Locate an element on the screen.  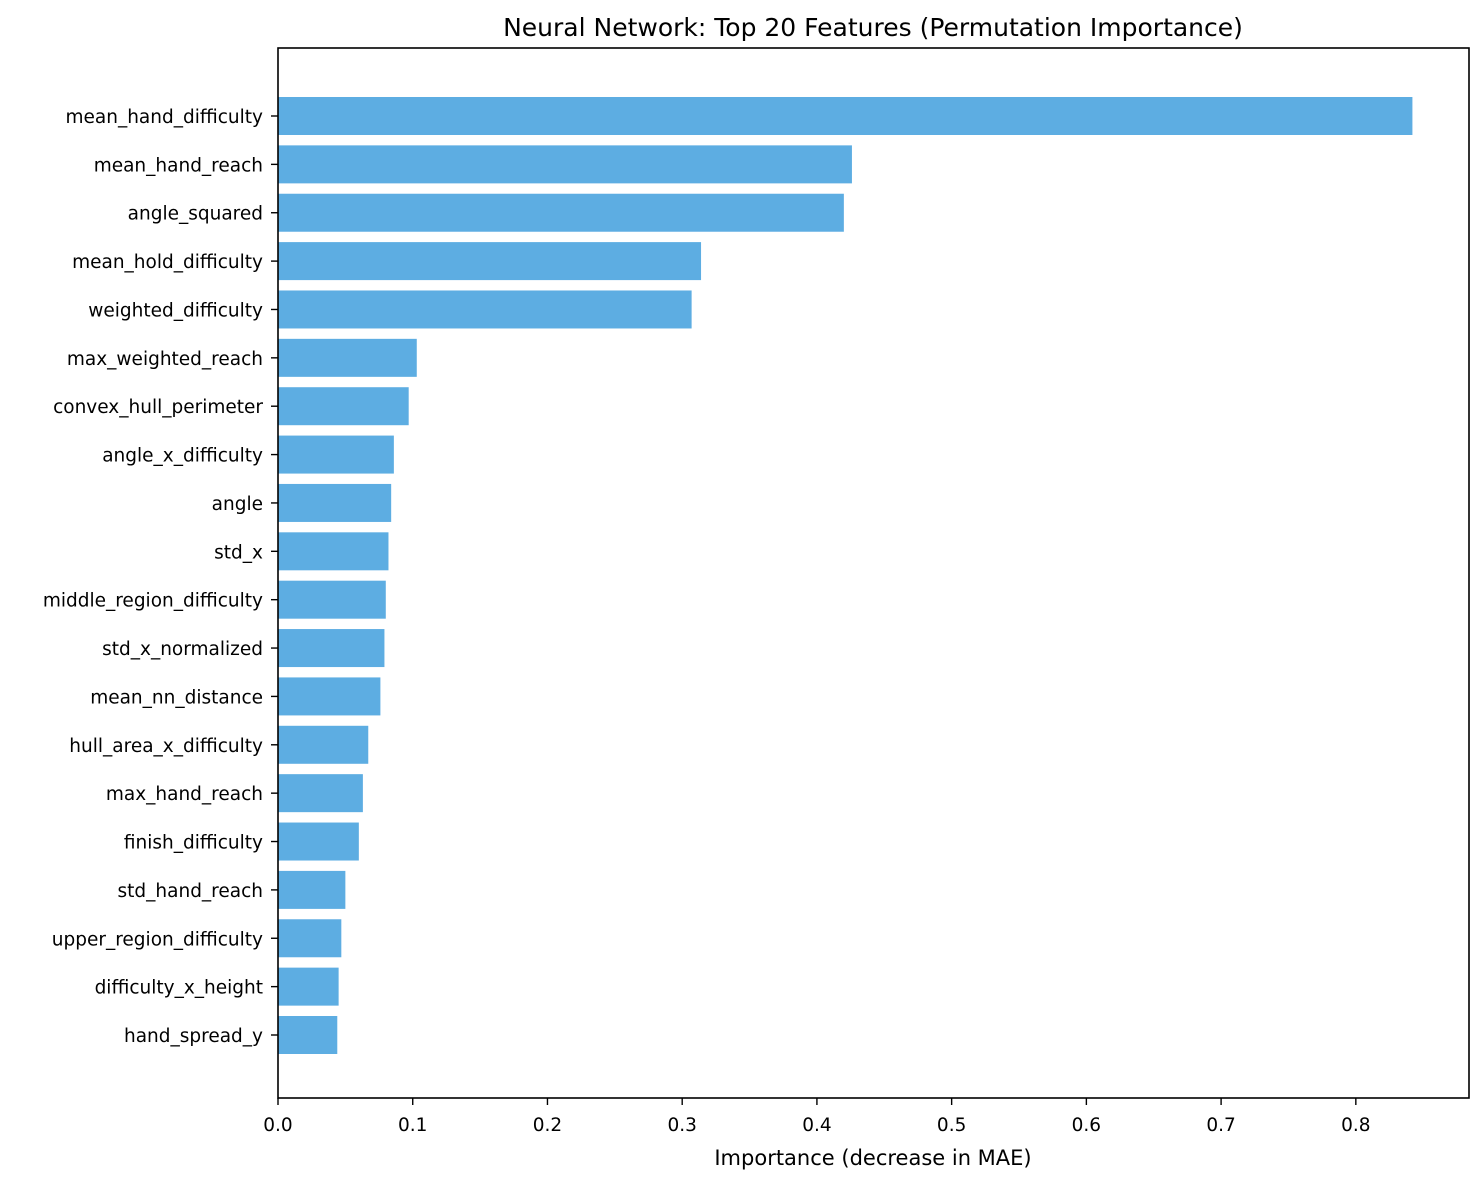
y-tick-label: std_x_normalized is located at coordinates (182, 649).